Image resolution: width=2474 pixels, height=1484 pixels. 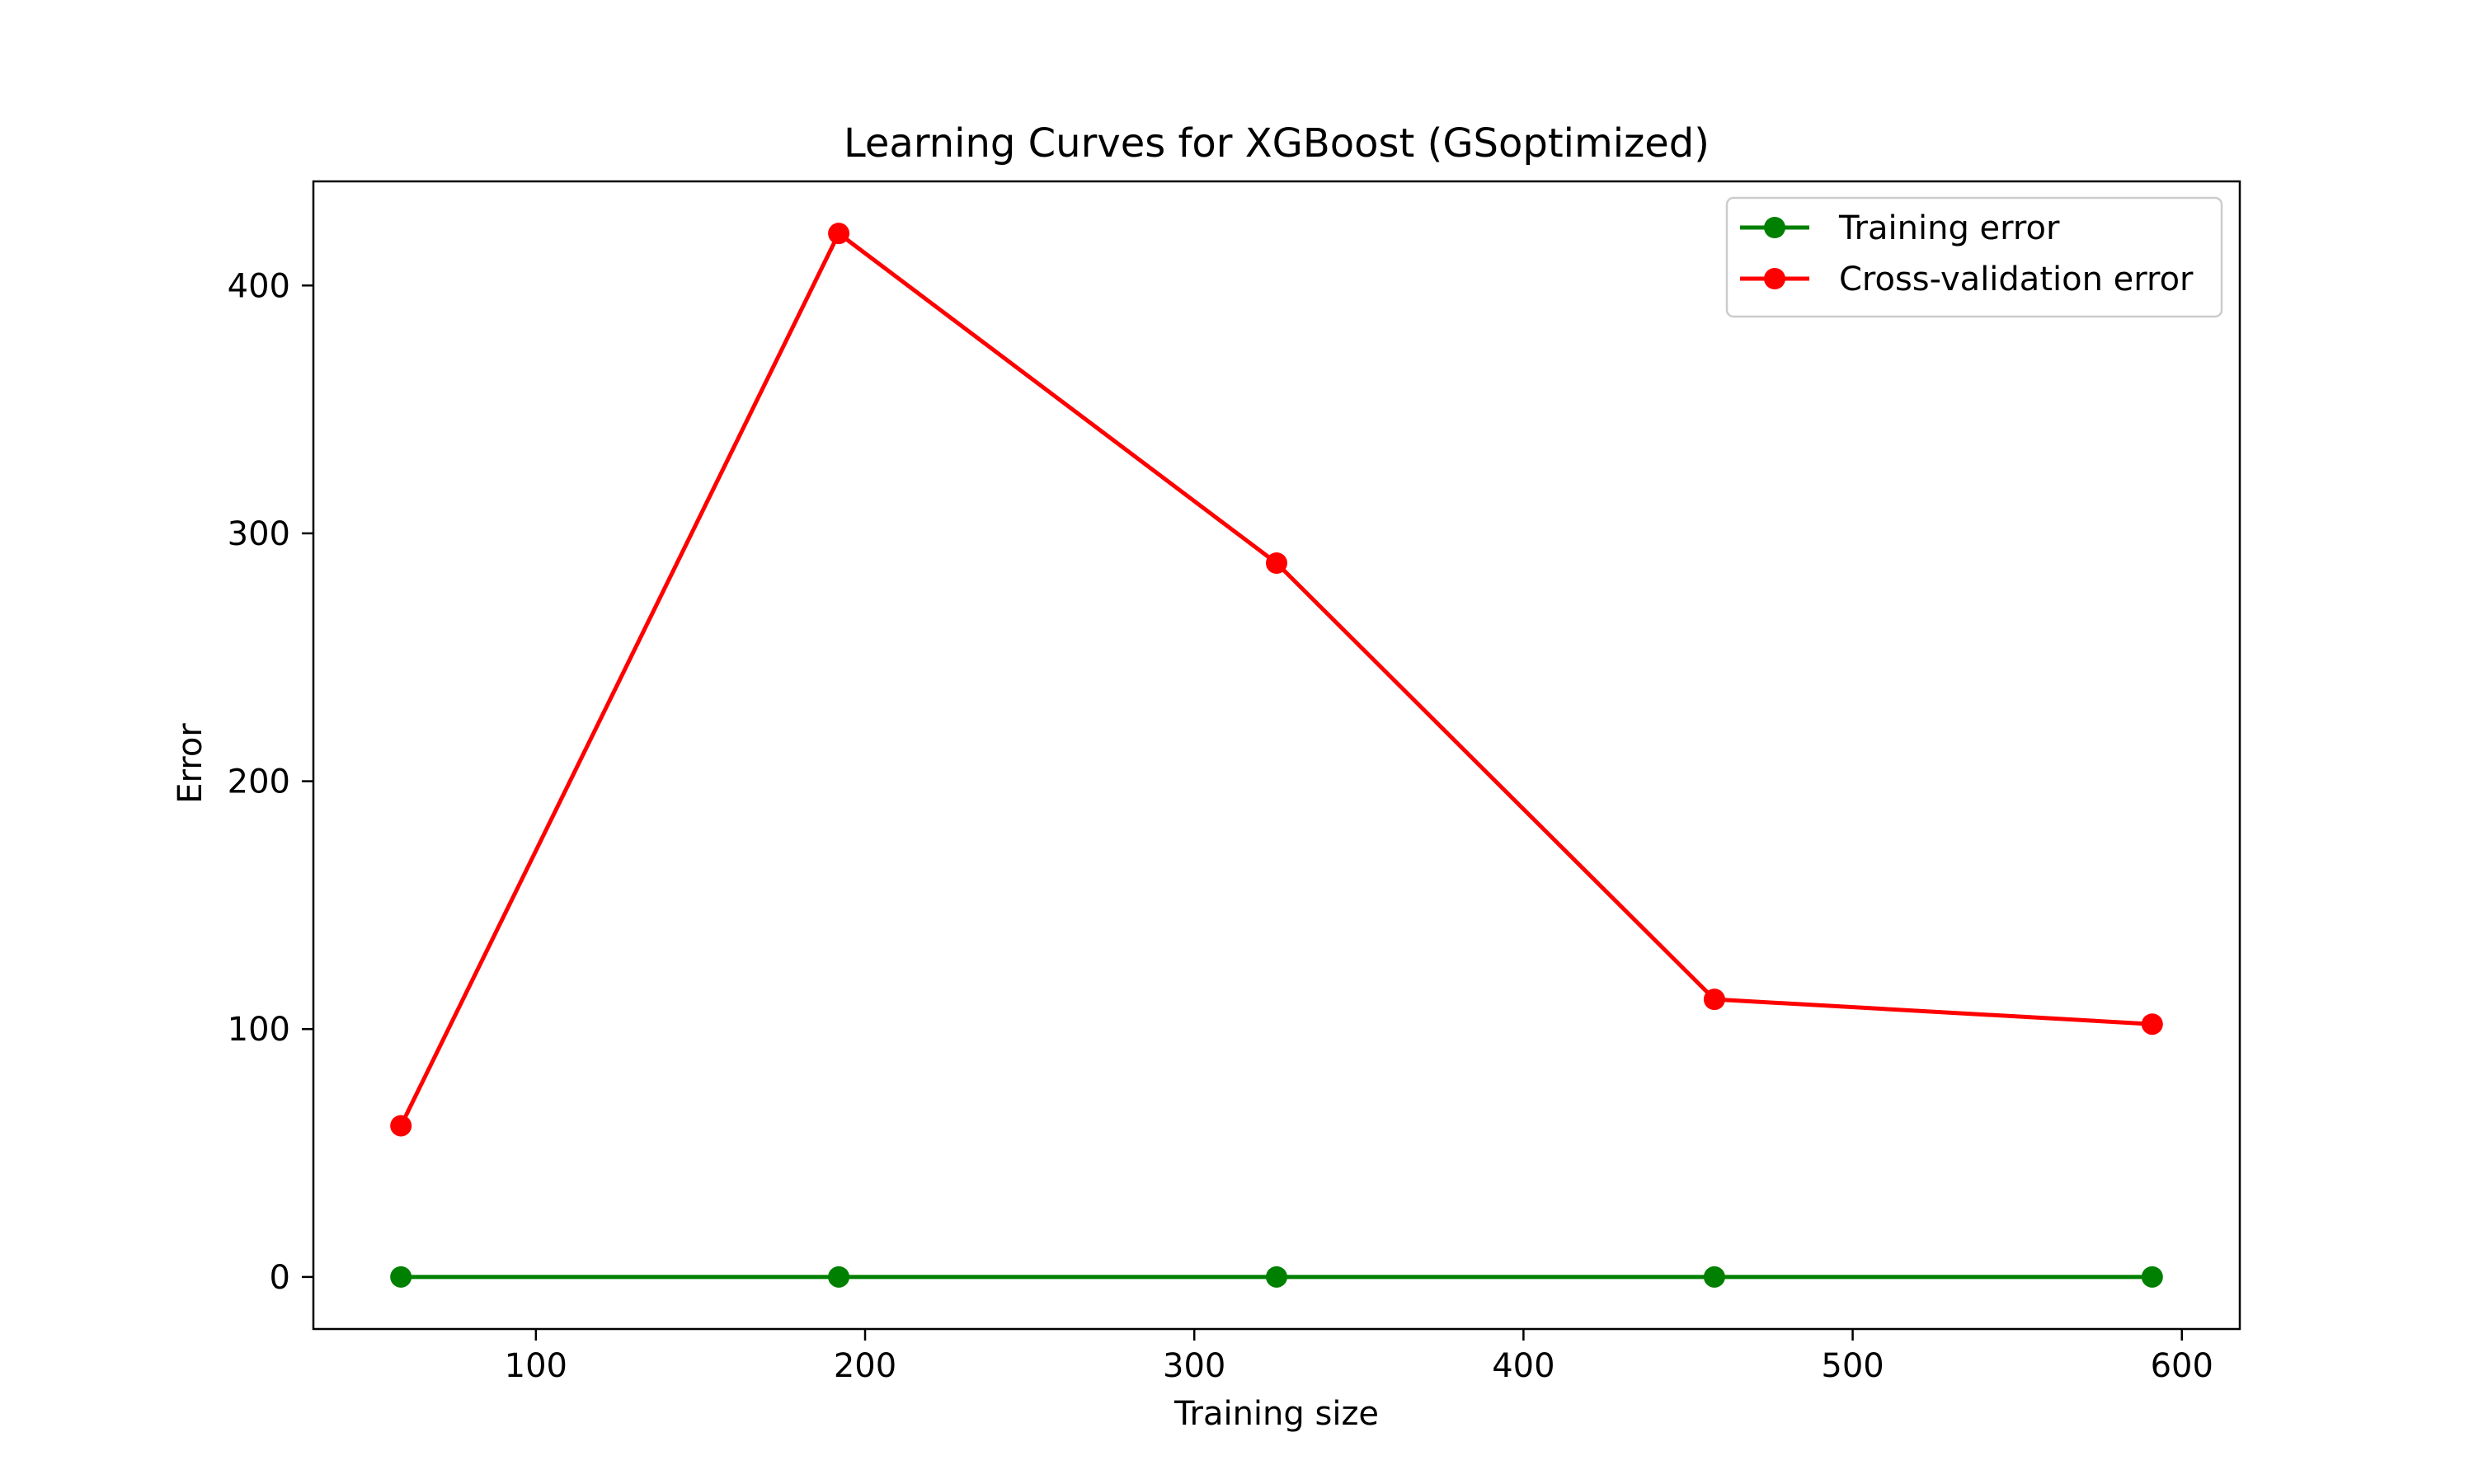 I want to click on legend-label: Cross-validation error, so click(x=2016, y=279).